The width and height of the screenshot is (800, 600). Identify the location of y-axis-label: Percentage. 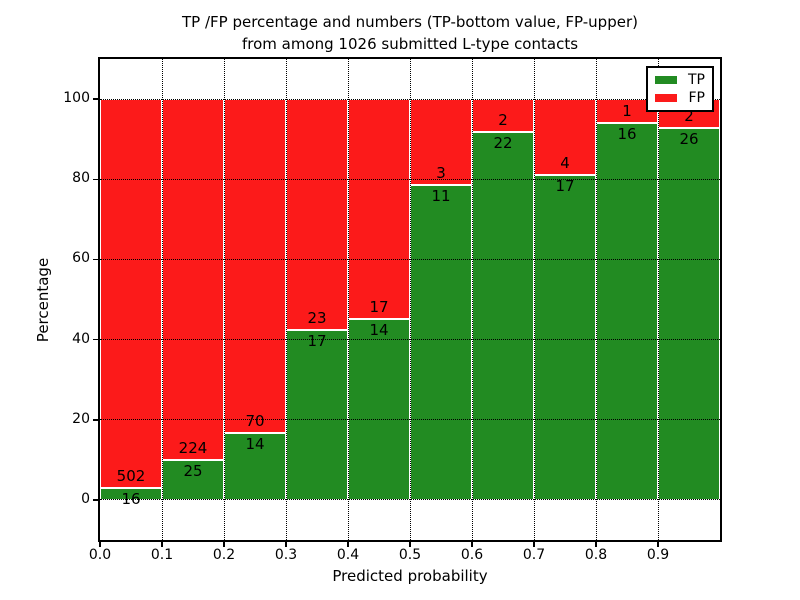
(43, 300).